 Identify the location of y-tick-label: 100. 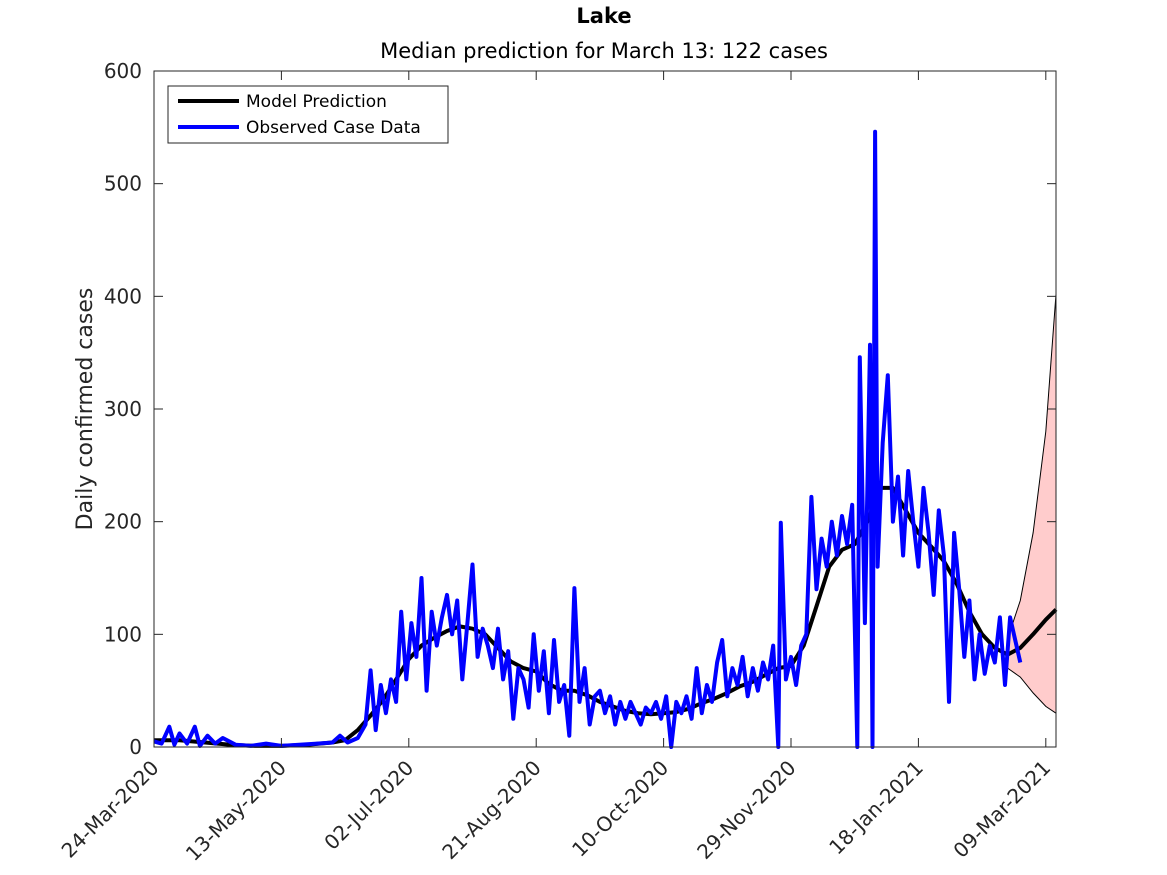
(123, 634).